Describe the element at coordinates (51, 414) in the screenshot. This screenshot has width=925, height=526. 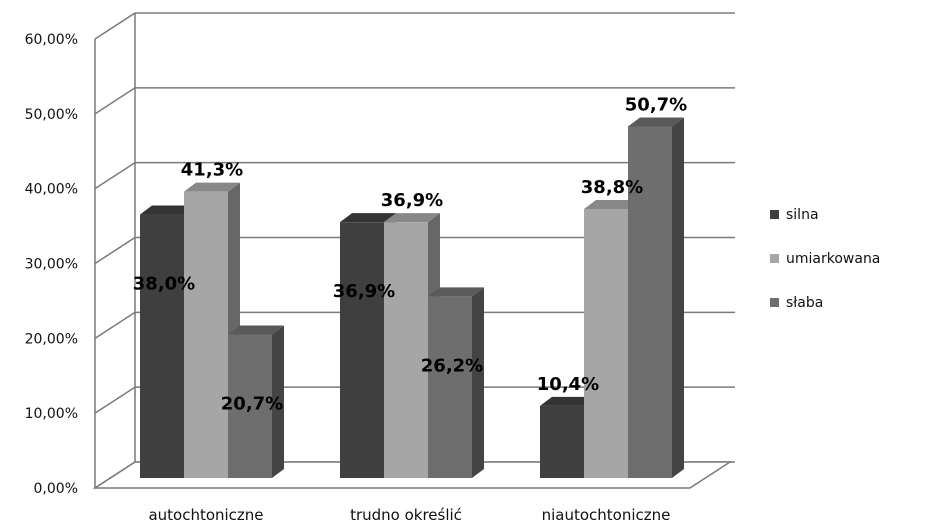
I see `y-tick-label: 10,00%` at that location.